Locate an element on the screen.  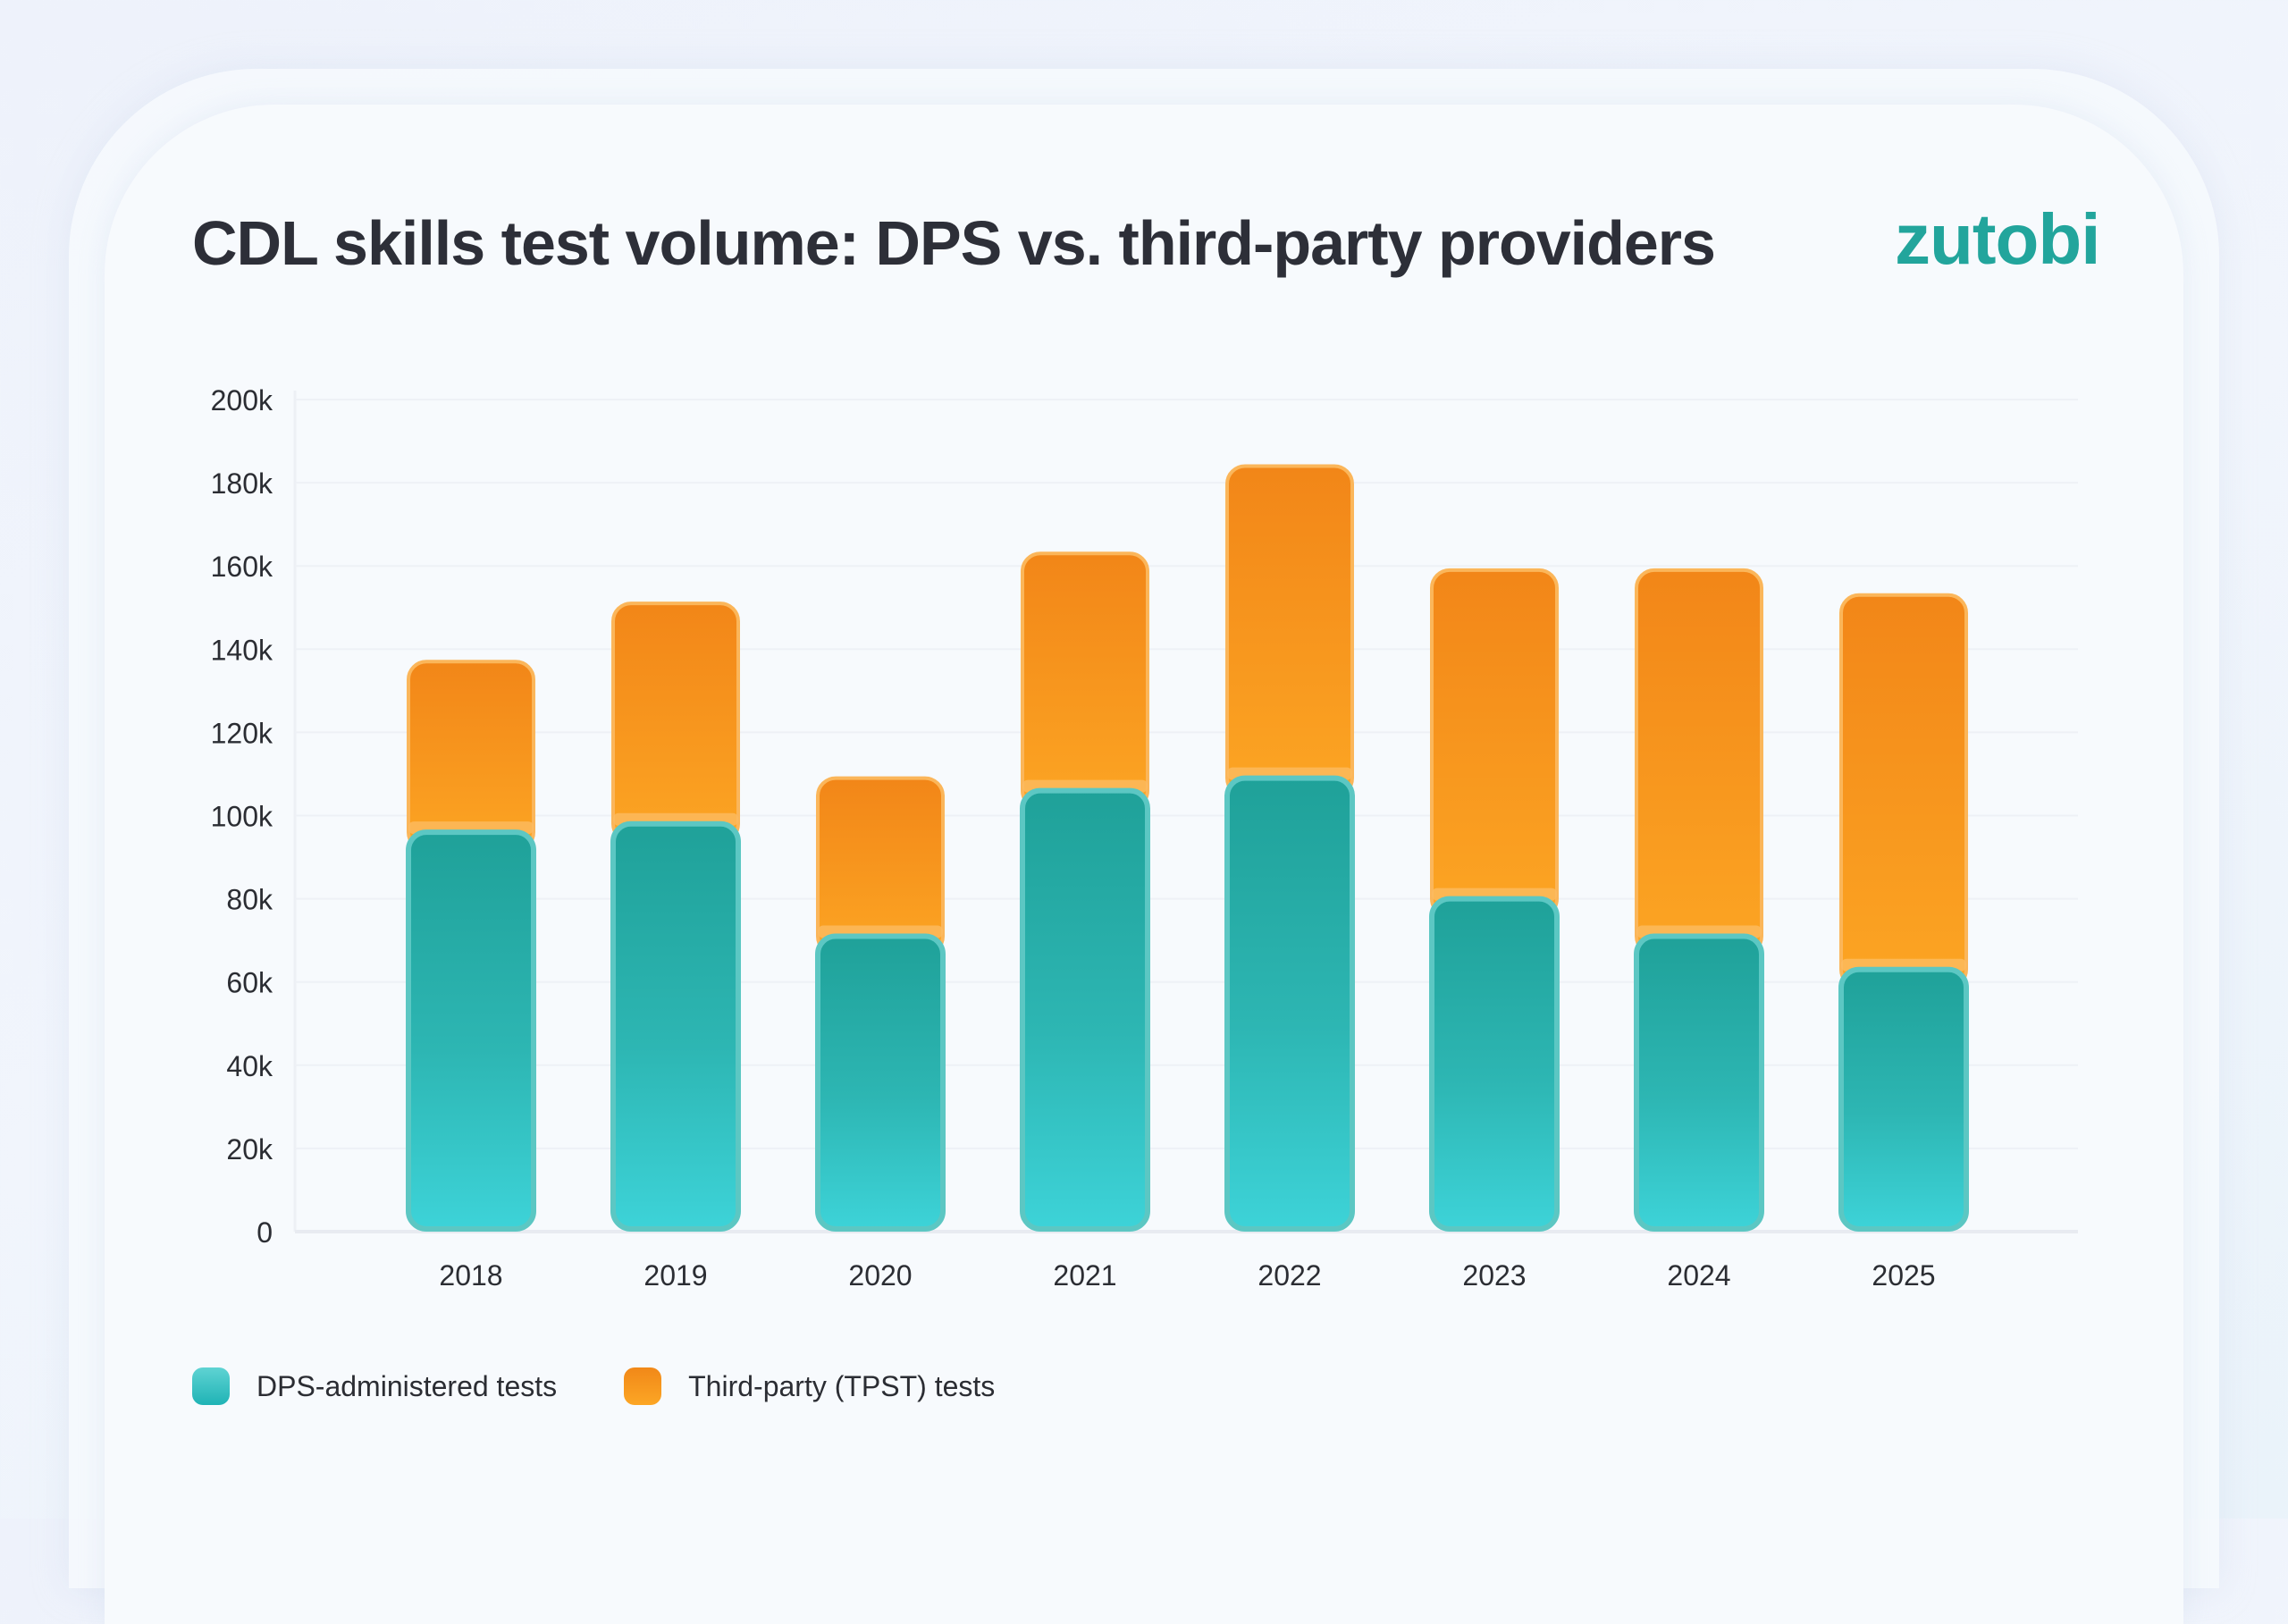
y-tick-label: 120k is located at coordinates (242, 733).